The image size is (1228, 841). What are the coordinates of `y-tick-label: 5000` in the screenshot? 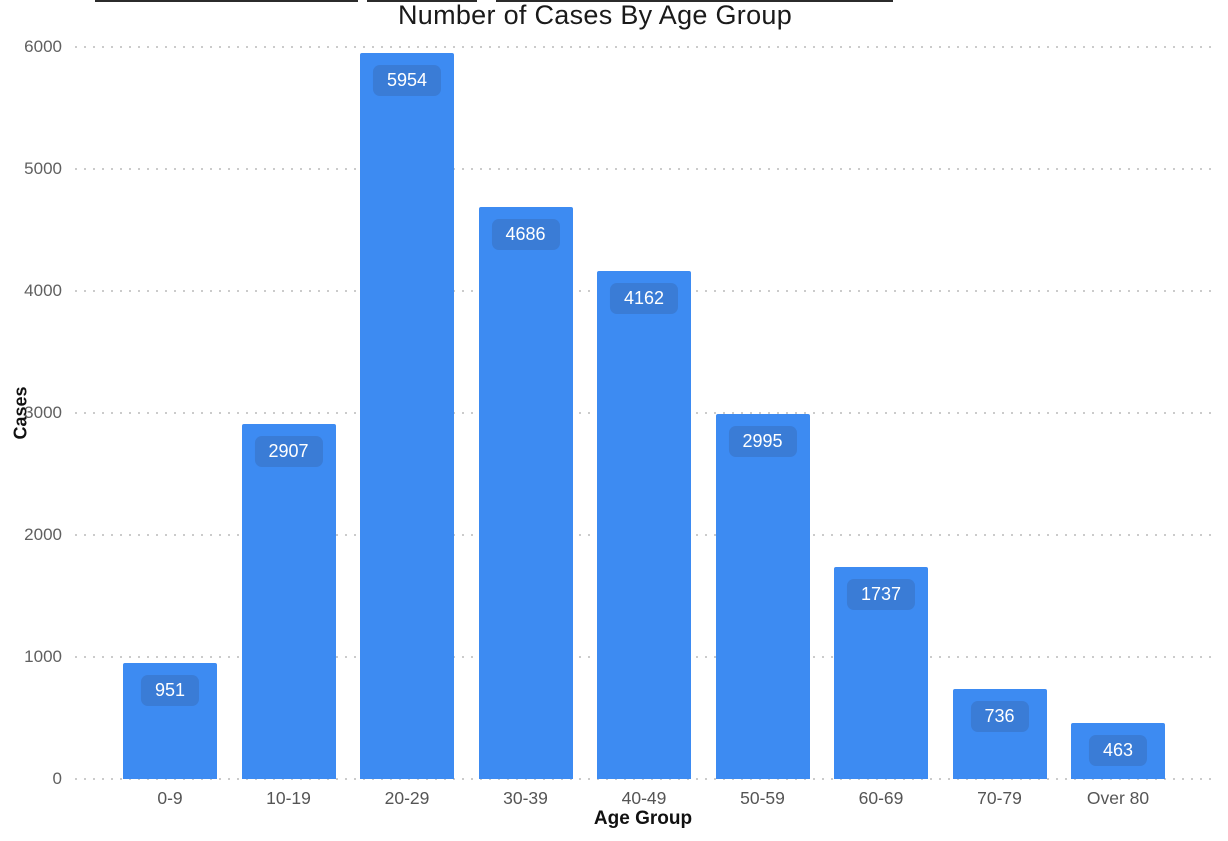 It's located at (43, 168).